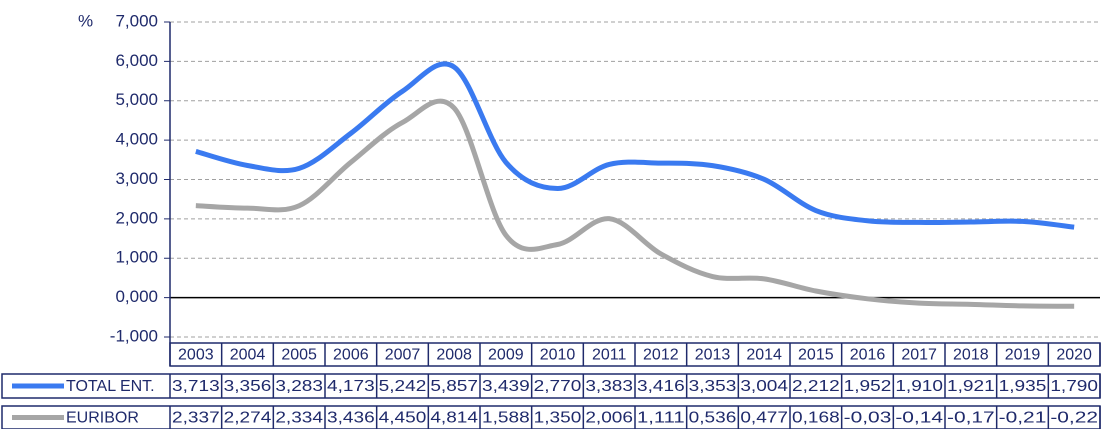  I want to click on y-tick-label: 6,000, so click(136, 60).